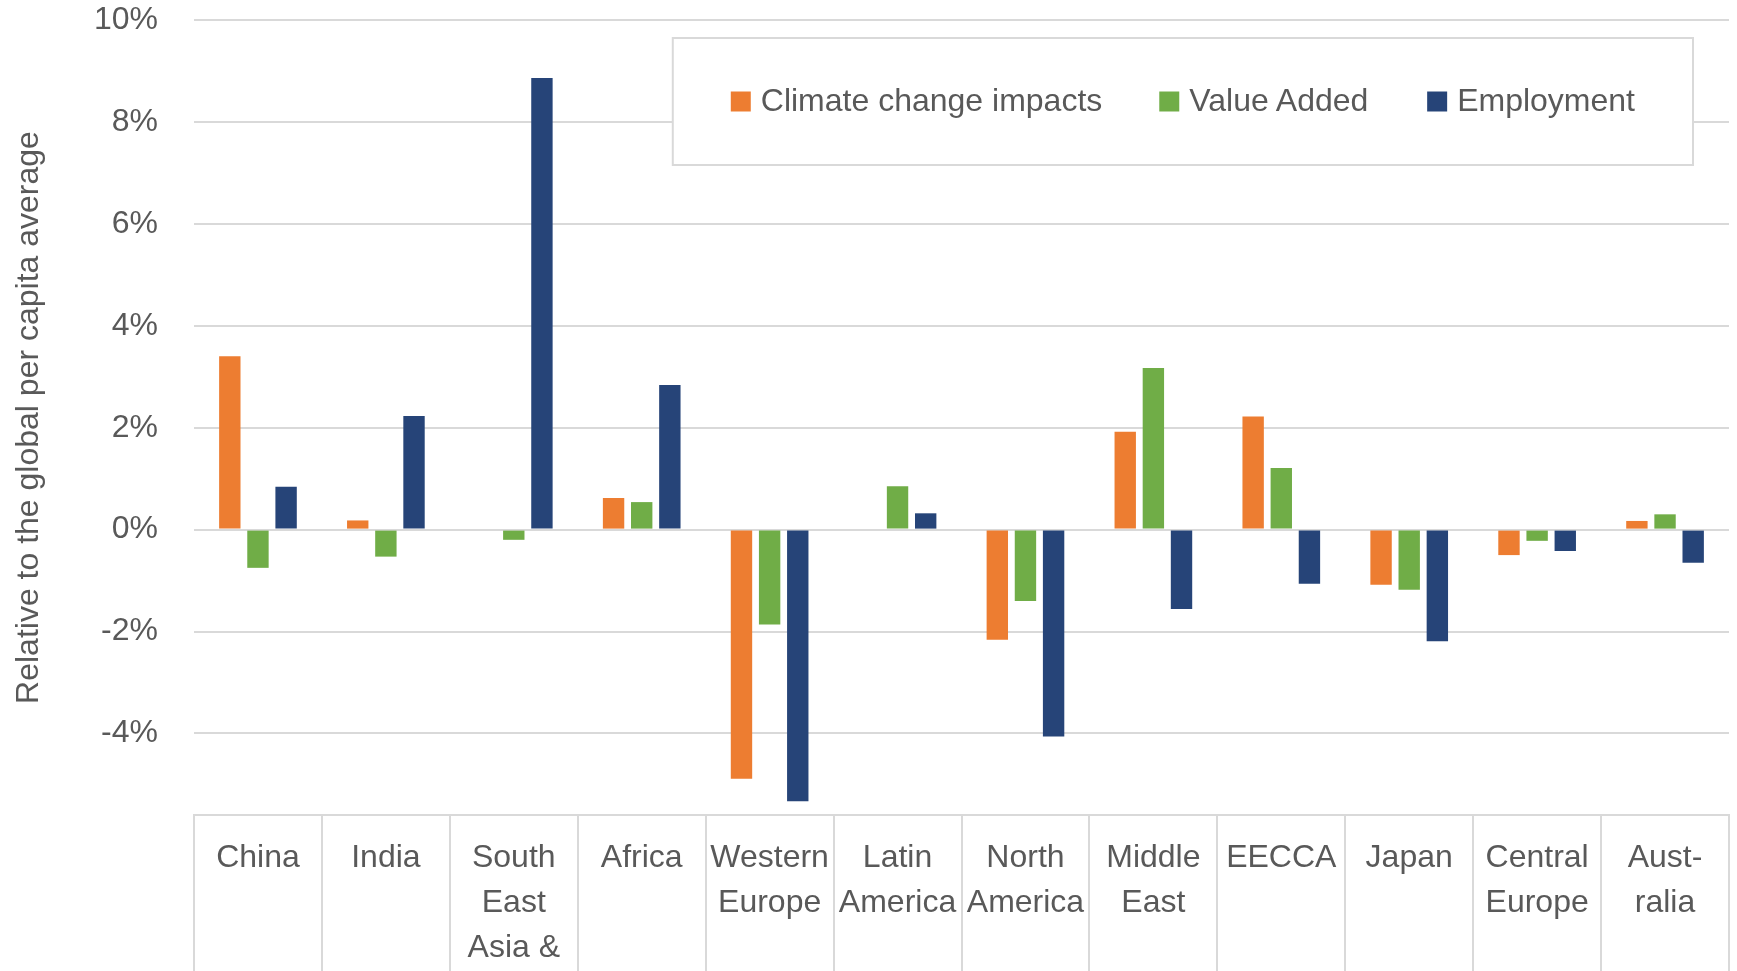 The height and width of the screenshot is (971, 1737). I want to click on x-tick-label: Middle East, so click(1153, 879).